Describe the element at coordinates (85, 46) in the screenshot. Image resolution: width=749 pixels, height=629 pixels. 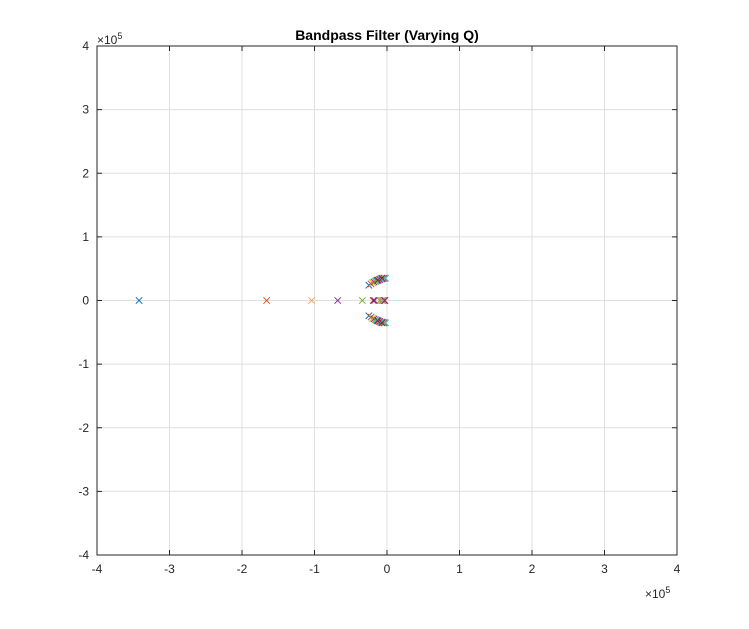
I see `y-tick-label: 4` at that location.